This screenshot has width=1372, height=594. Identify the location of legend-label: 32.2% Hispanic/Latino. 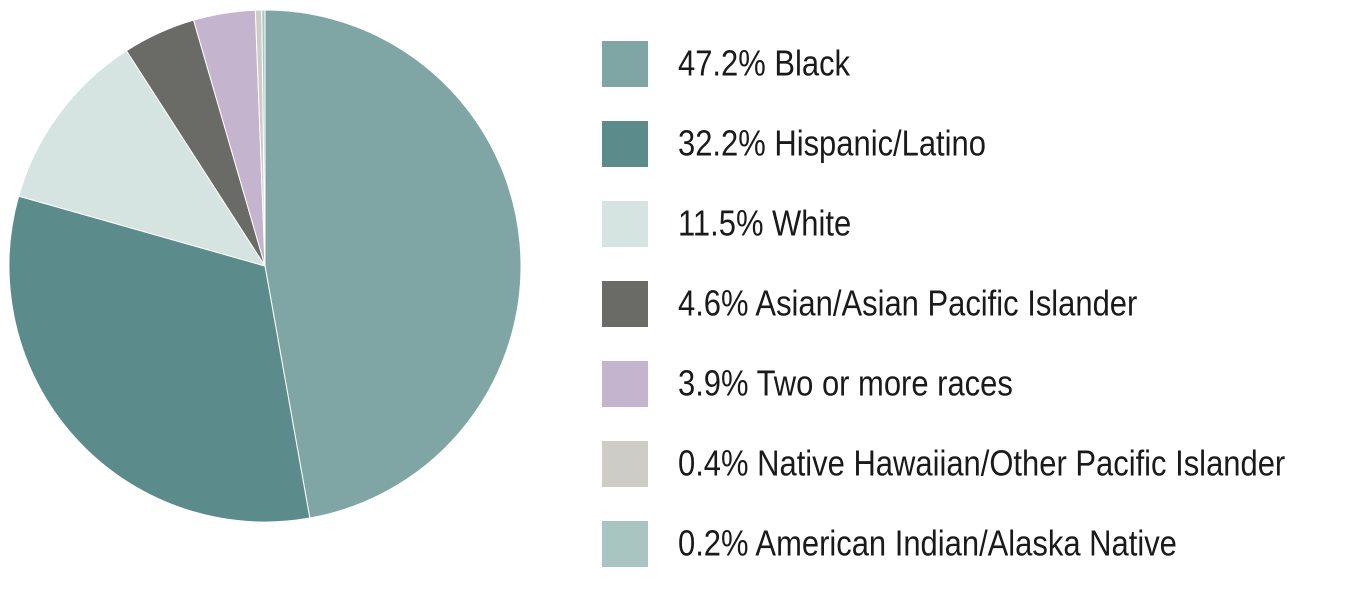
(832, 144).